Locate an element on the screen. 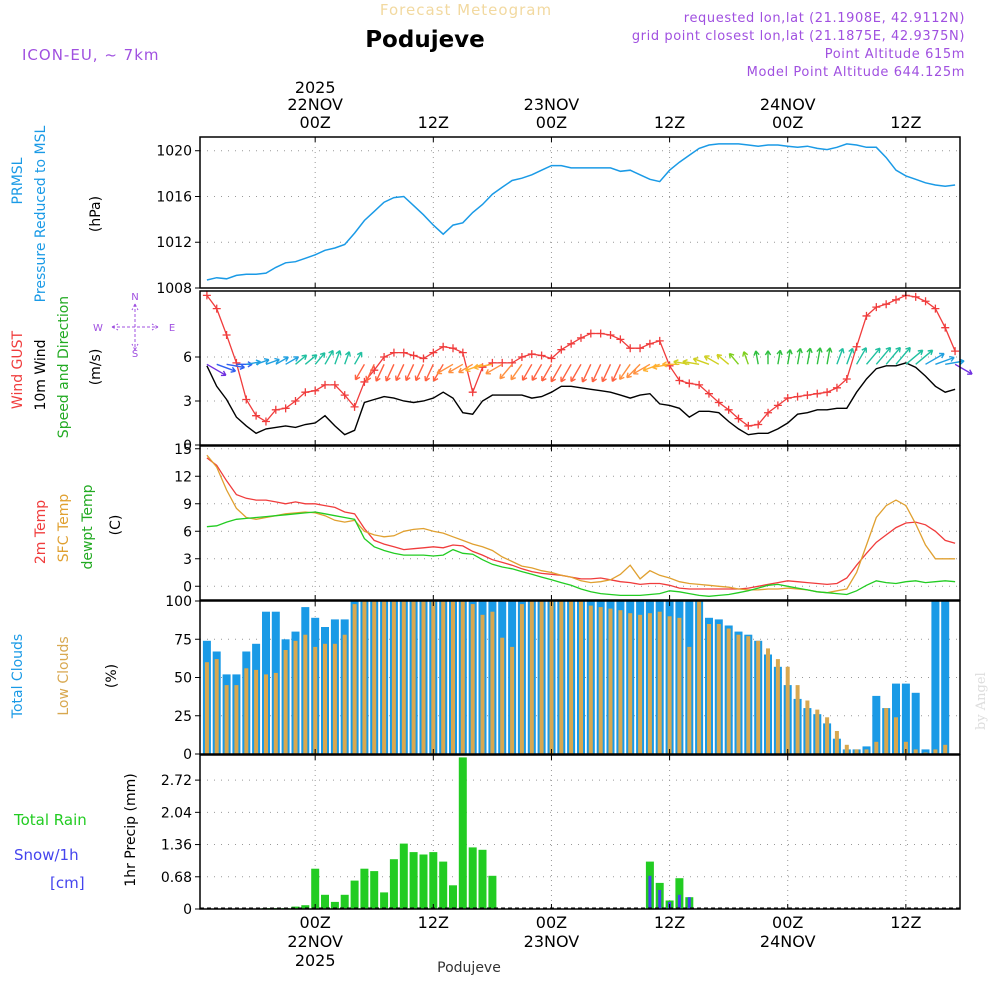 This screenshot has width=1000, height=1000. wind-gust-label: Wind GUST is located at coordinates (18, 369).